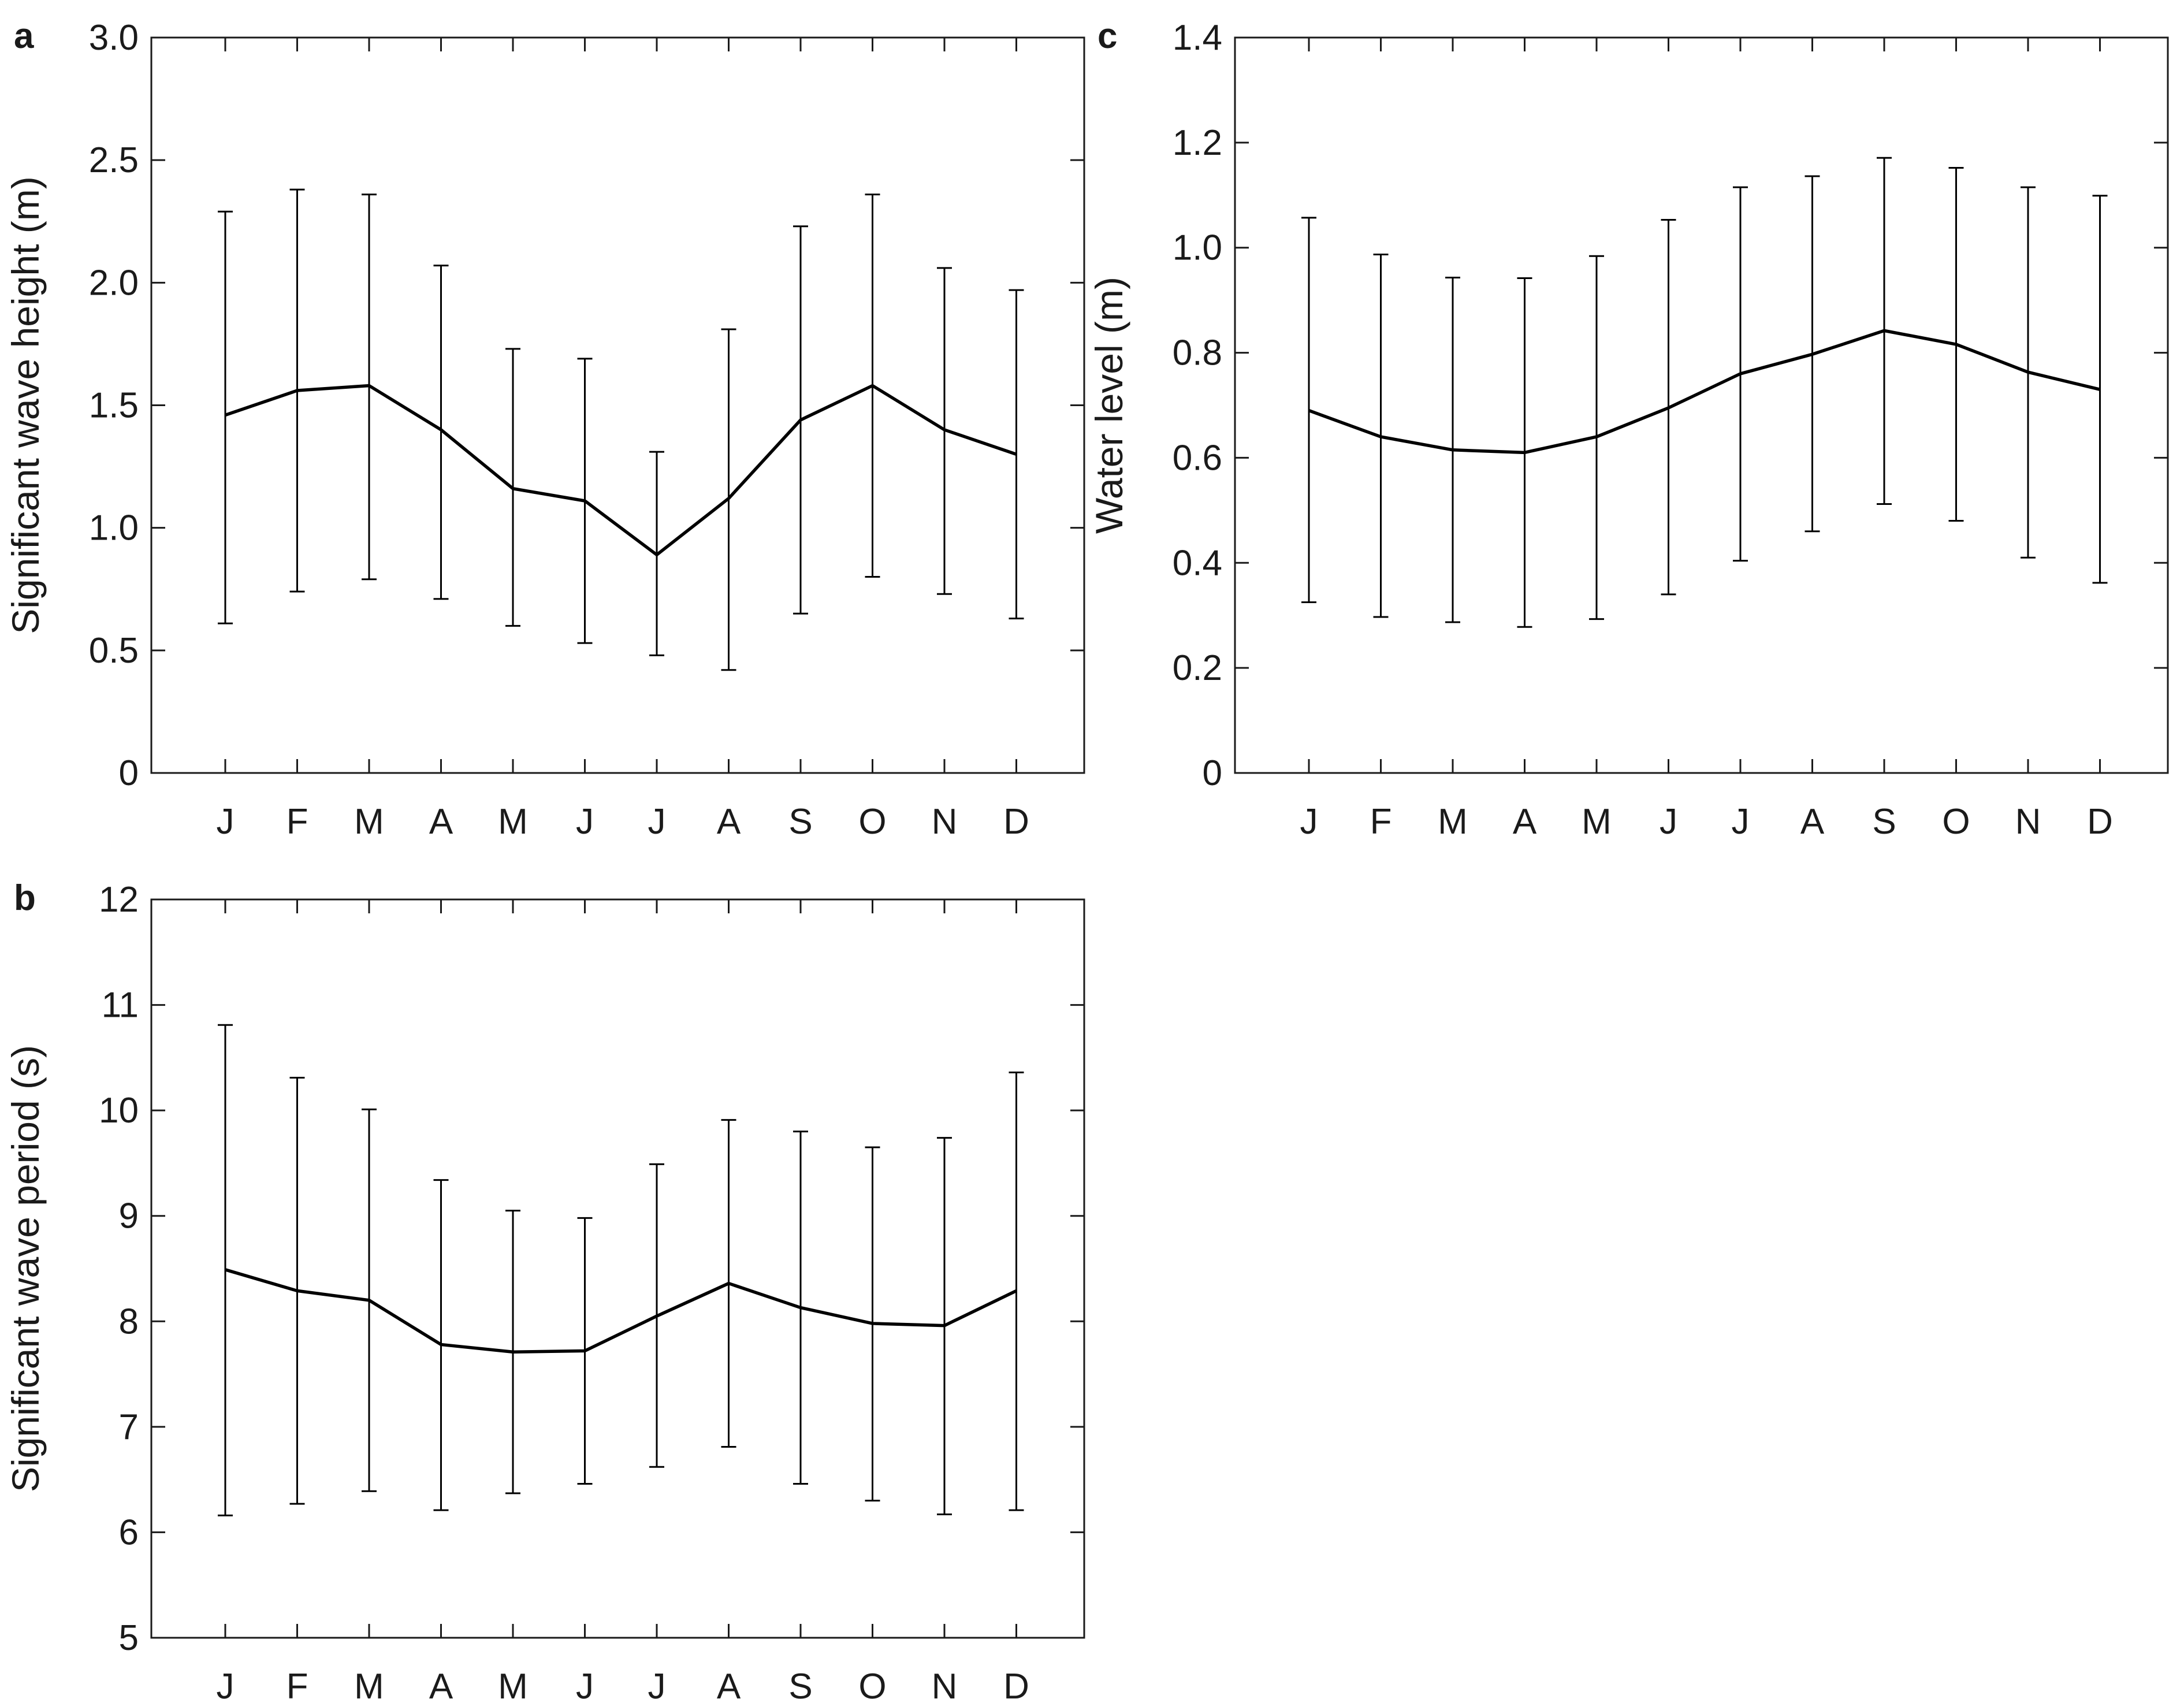 The width and height of the screenshot is (2184, 1699). Describe the element at coordinates (25, 898) in the screenshot. I see `panel-letter: b` at that location.